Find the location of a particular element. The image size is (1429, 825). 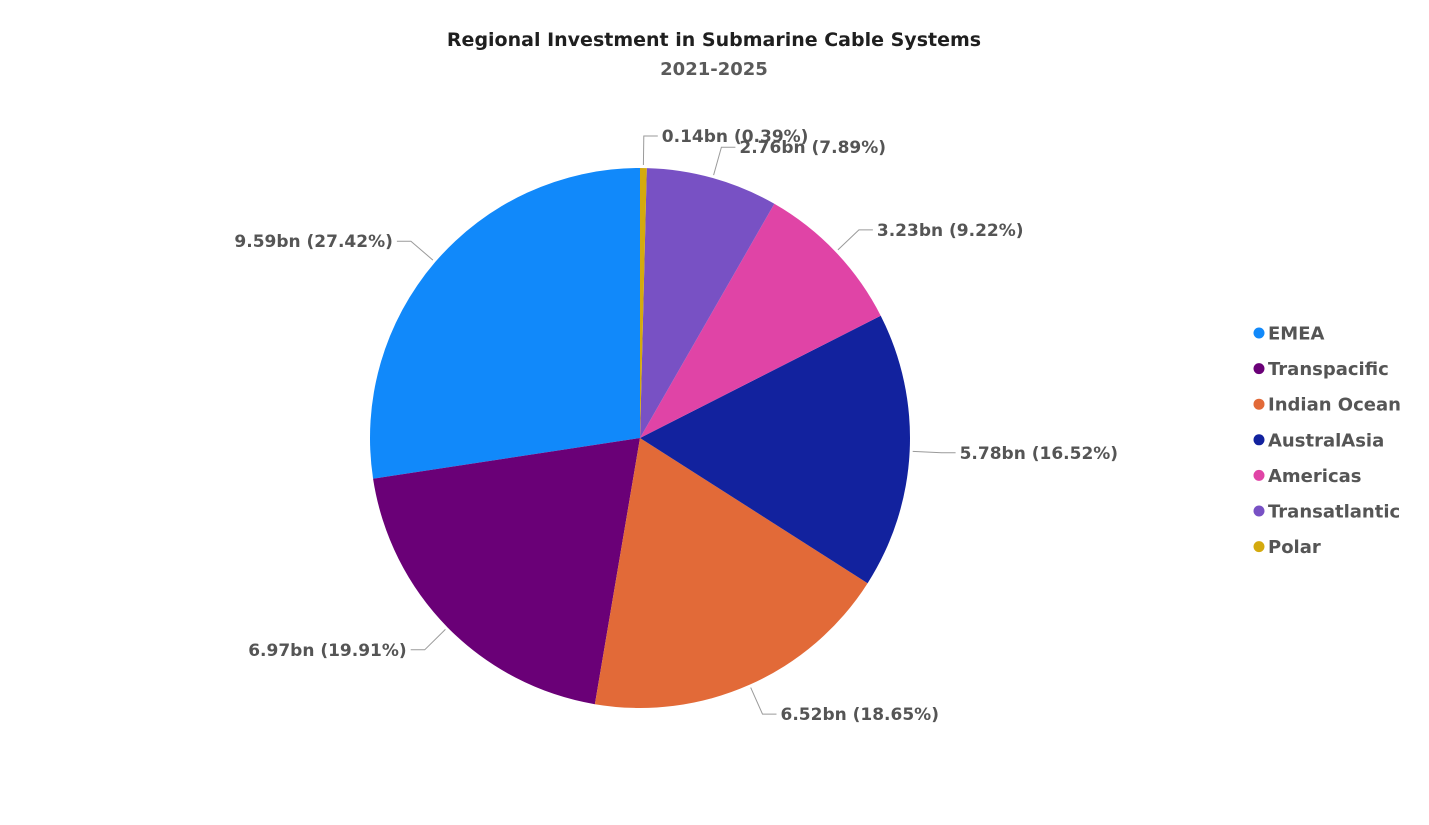

legend-marker-indian-ocean is located at coordinates (1259, 404).